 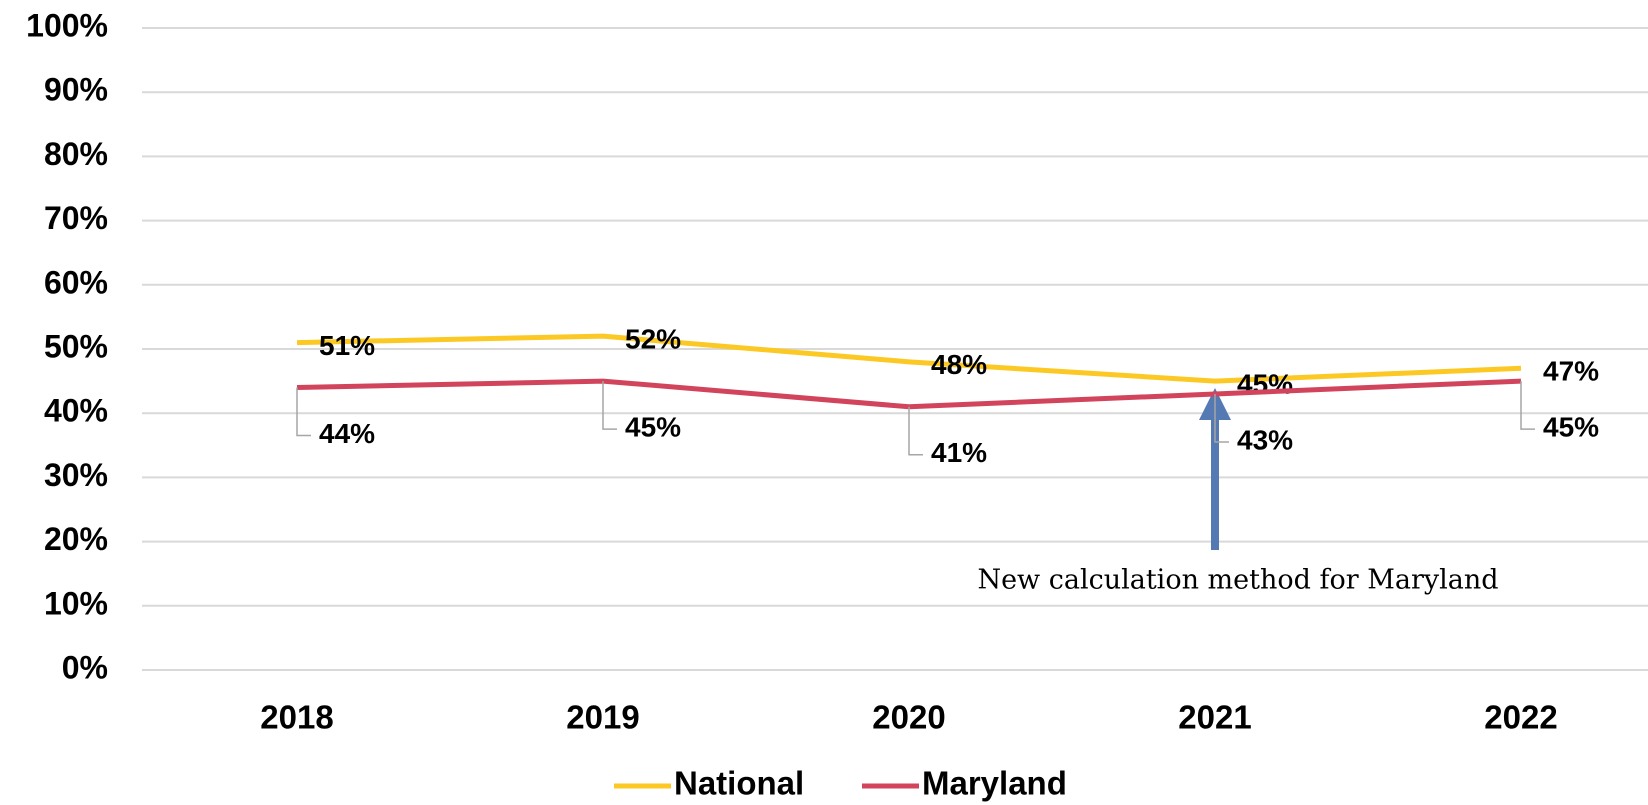 What do you see at coordinates (959, 364) in the screenshot?
I see `data-label: 48%` at bounding box center [959, 364].